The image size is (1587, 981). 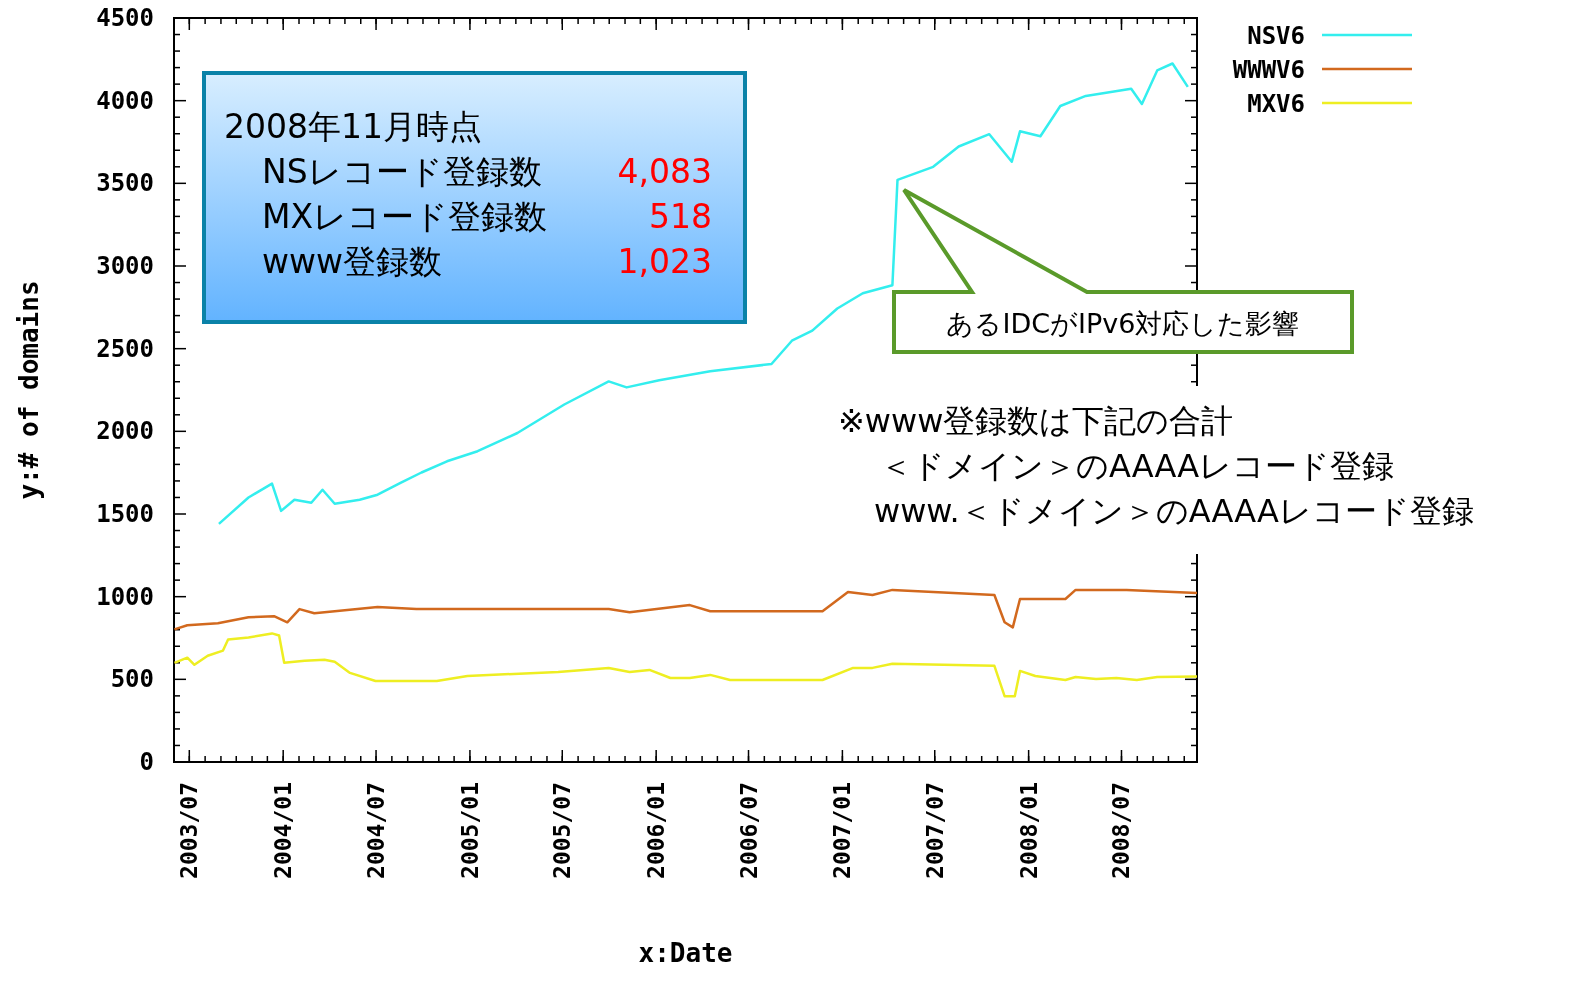 What do you see at coordinates (125, 514) in the screenshot?
I see `y-tick-label: 1500` at bounding box center [125, 514].